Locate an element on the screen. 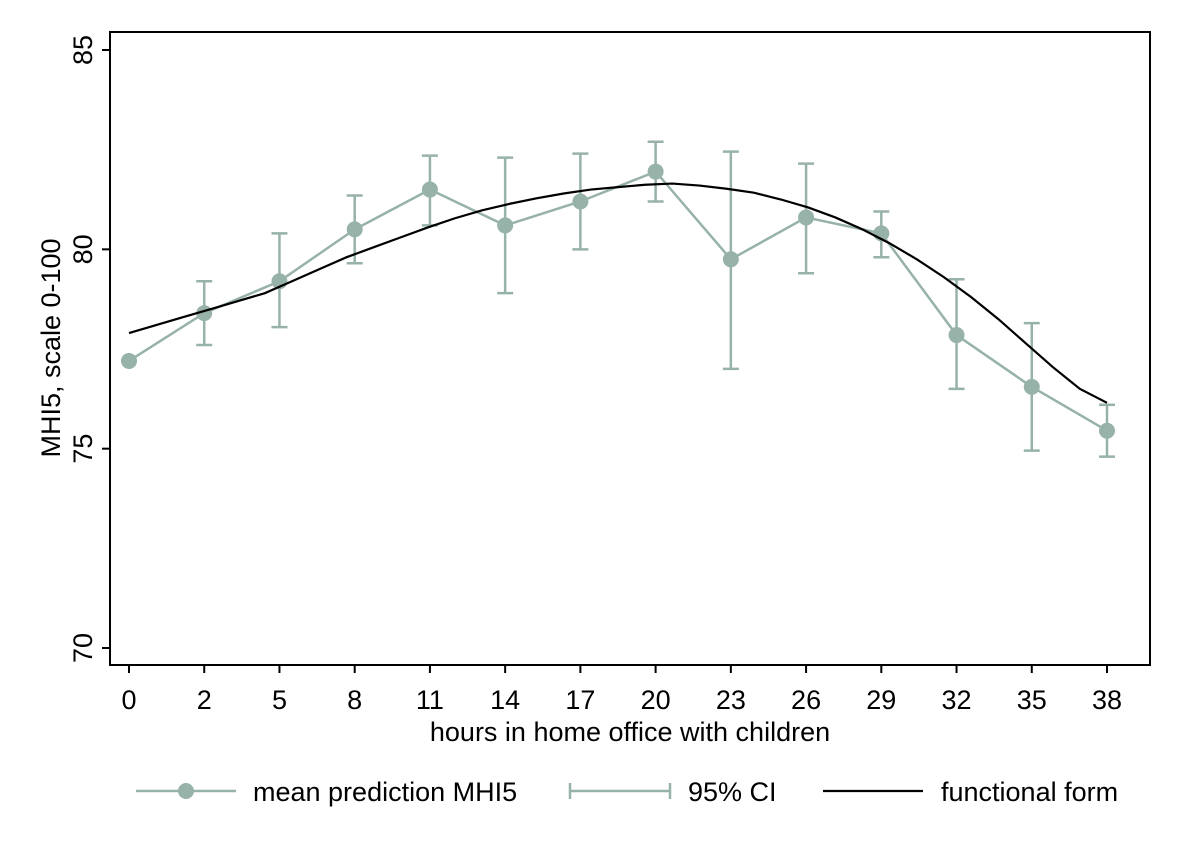  x-tick-label-23: 23 is located at coordinates (731, 700).